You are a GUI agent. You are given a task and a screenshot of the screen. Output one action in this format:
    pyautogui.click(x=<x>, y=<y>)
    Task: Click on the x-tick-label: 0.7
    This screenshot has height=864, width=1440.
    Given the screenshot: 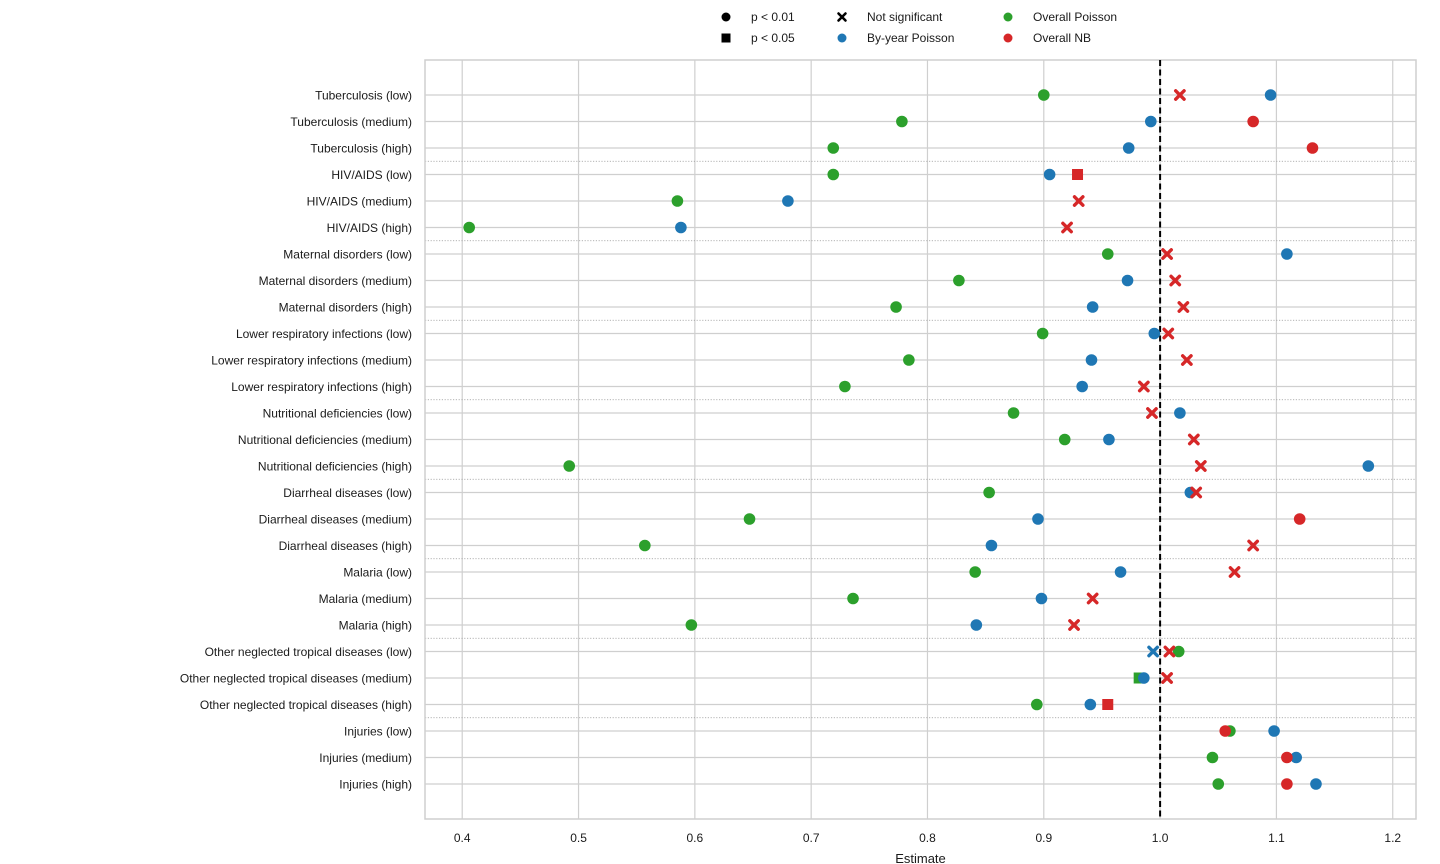 What is the action you would take?
    pyautogui.click(x=811, y=838)
    